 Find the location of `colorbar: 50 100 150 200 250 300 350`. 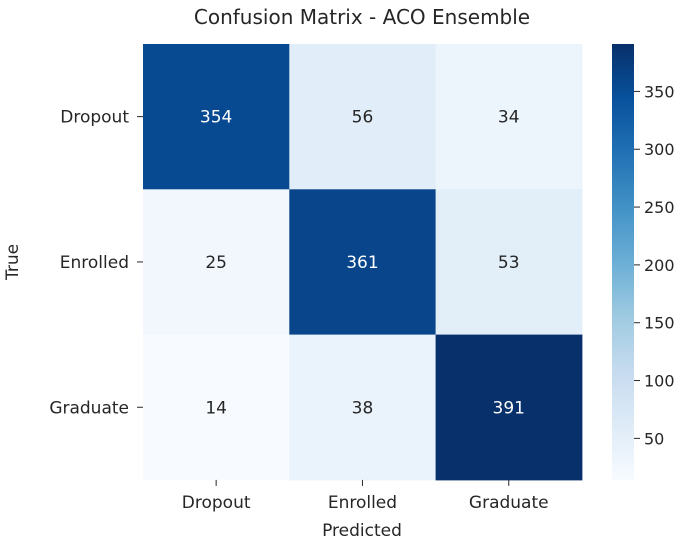

colorbar: 50 100 150 200 250 300 350 is located at coordinates (643, 262).